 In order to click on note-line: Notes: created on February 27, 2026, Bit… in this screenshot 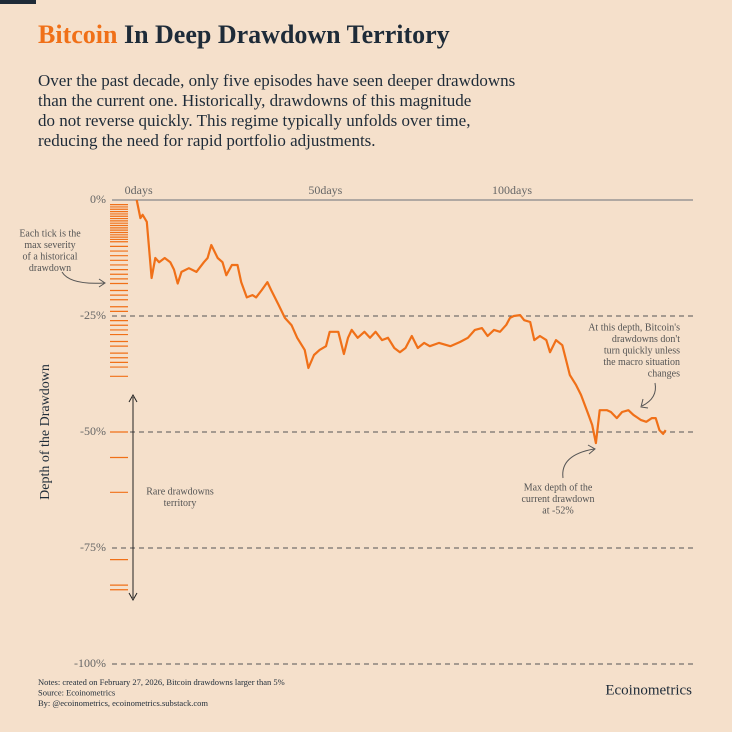, I will do `click(161, 682)`.